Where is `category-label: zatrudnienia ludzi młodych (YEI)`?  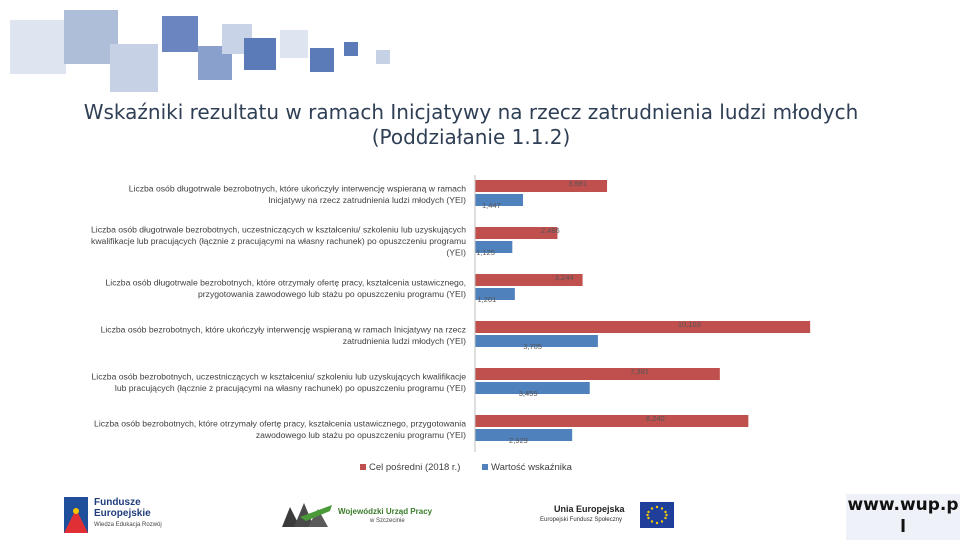 category-label: zatrudnienia ludzi młodych (YEI) is located at coordinates (404, 341).